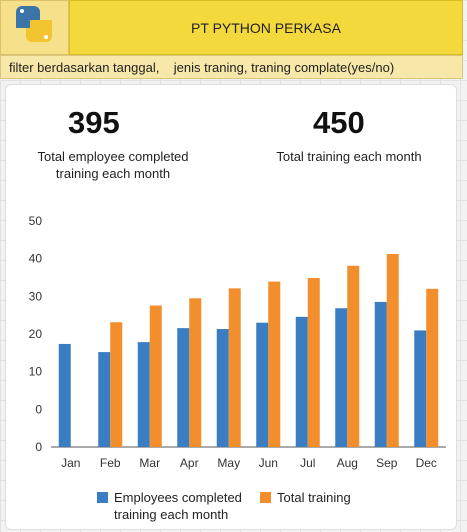  What do you see at coordinates (426, 463) in the screenshot?
I see `x-tick-label: Dec` at bounding box center [426, 463].